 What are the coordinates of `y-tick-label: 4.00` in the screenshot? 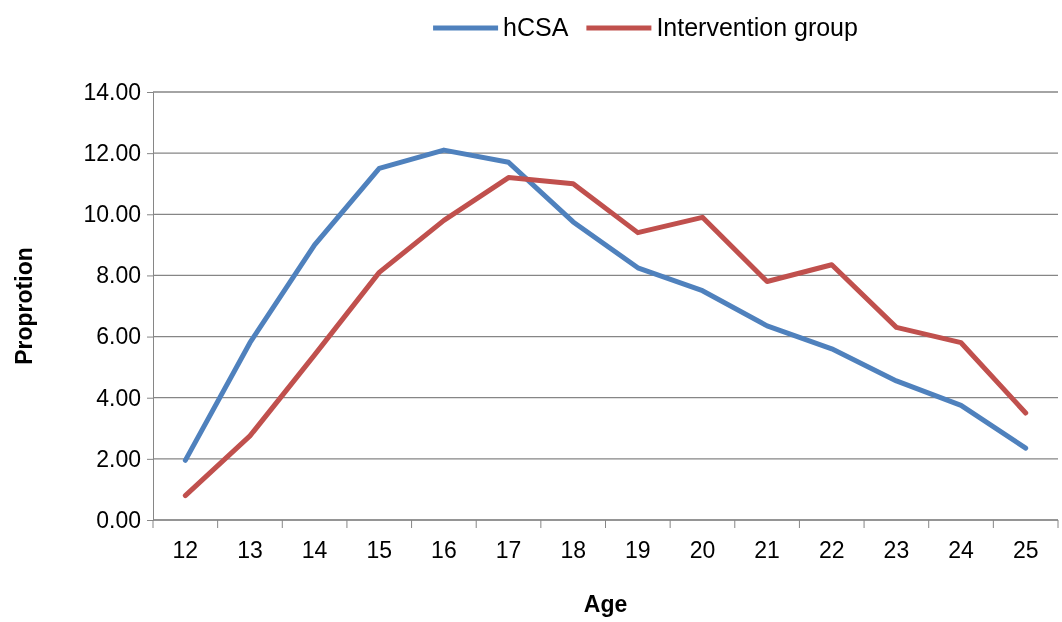 It's located at (118, 397).